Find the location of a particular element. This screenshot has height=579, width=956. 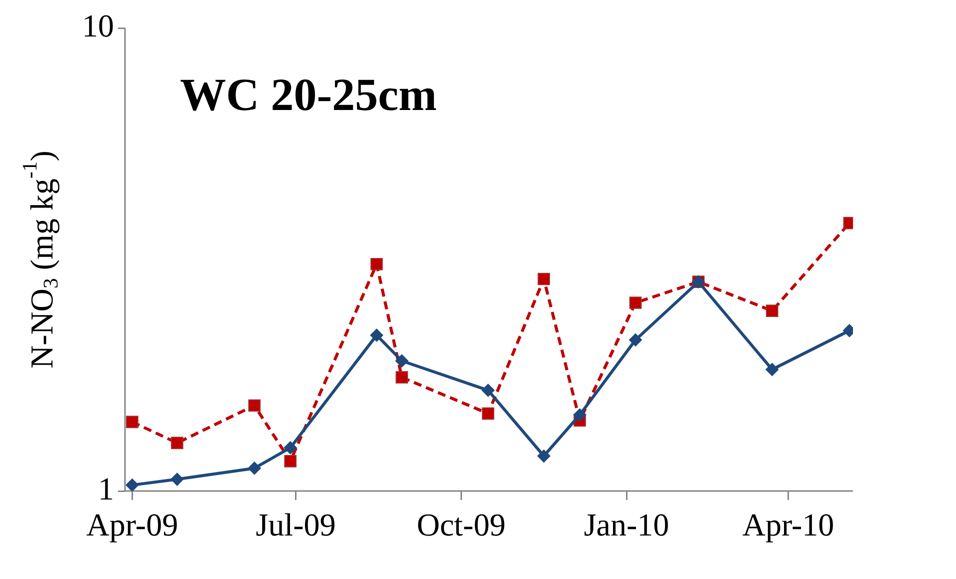

y-axis-title: N-NO3 (mg kg-1) is located at coordinates (40, 259).